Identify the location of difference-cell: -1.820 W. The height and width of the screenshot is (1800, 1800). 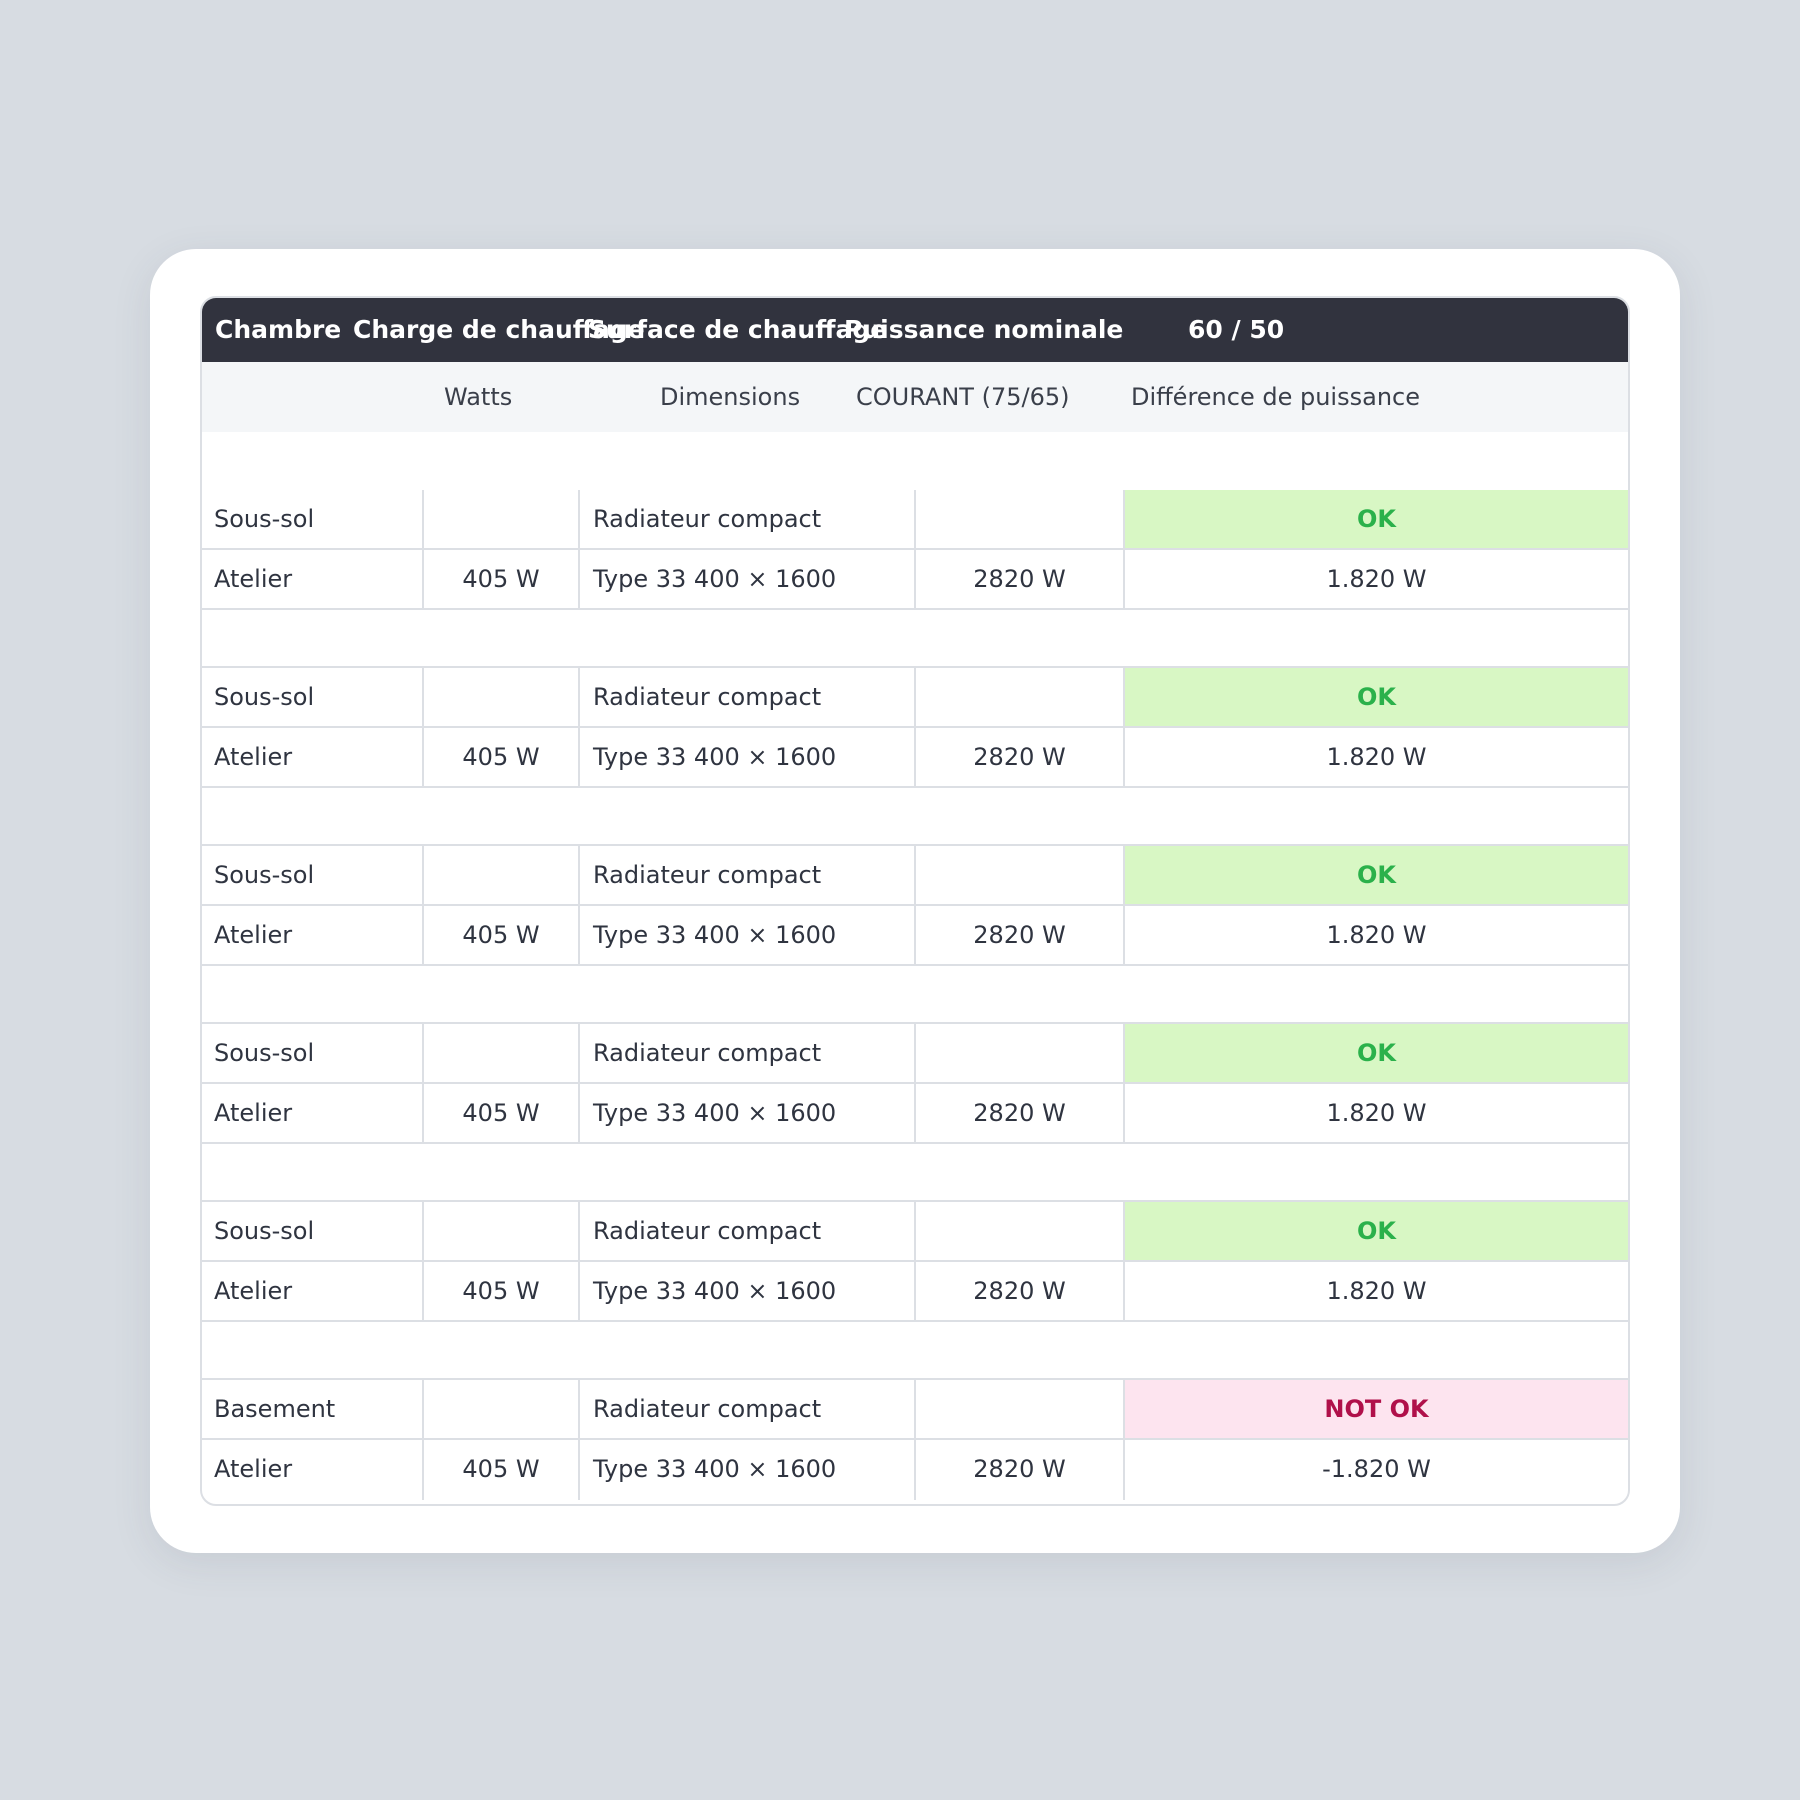
(1376, 1469).